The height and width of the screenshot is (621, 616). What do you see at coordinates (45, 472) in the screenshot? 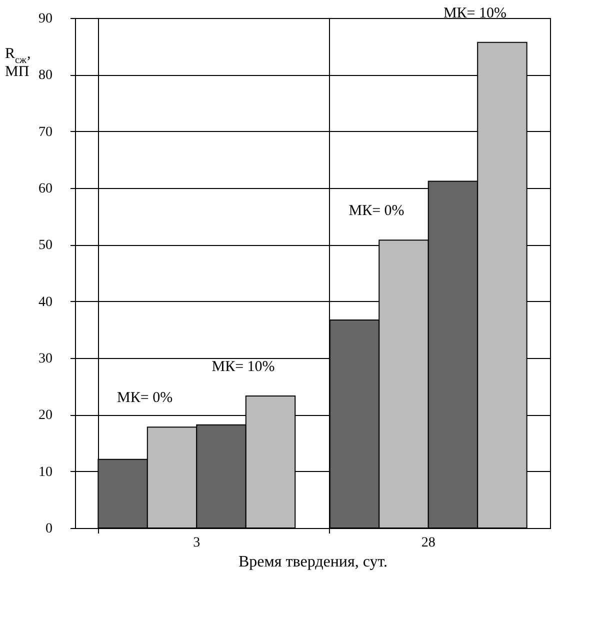
I see `y-tick-label: 10` at bounding box center [45, 472].